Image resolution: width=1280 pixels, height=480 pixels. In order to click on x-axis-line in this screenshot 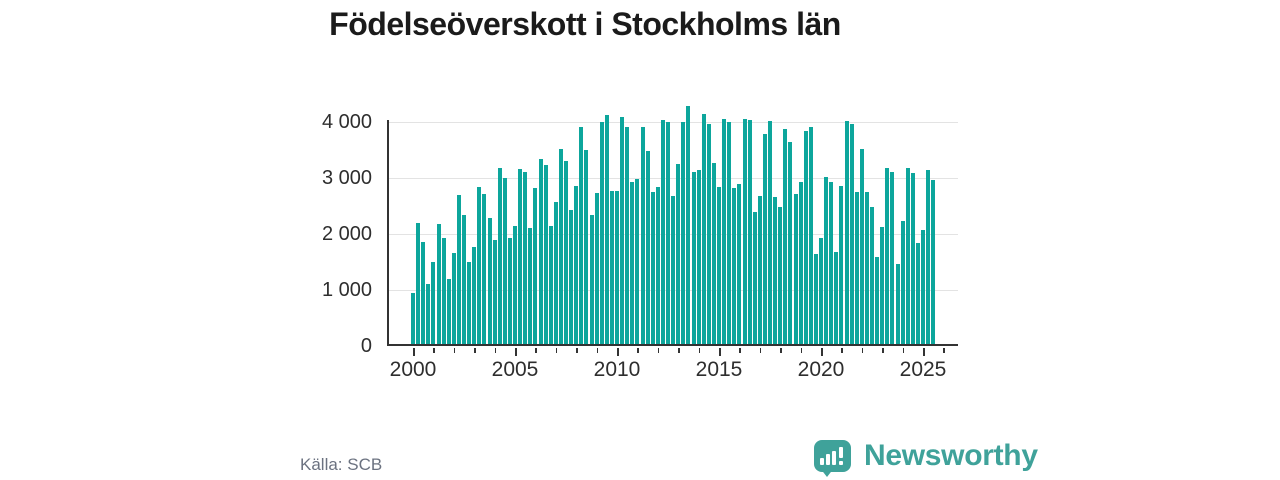, I will do `click(672, 345)`.